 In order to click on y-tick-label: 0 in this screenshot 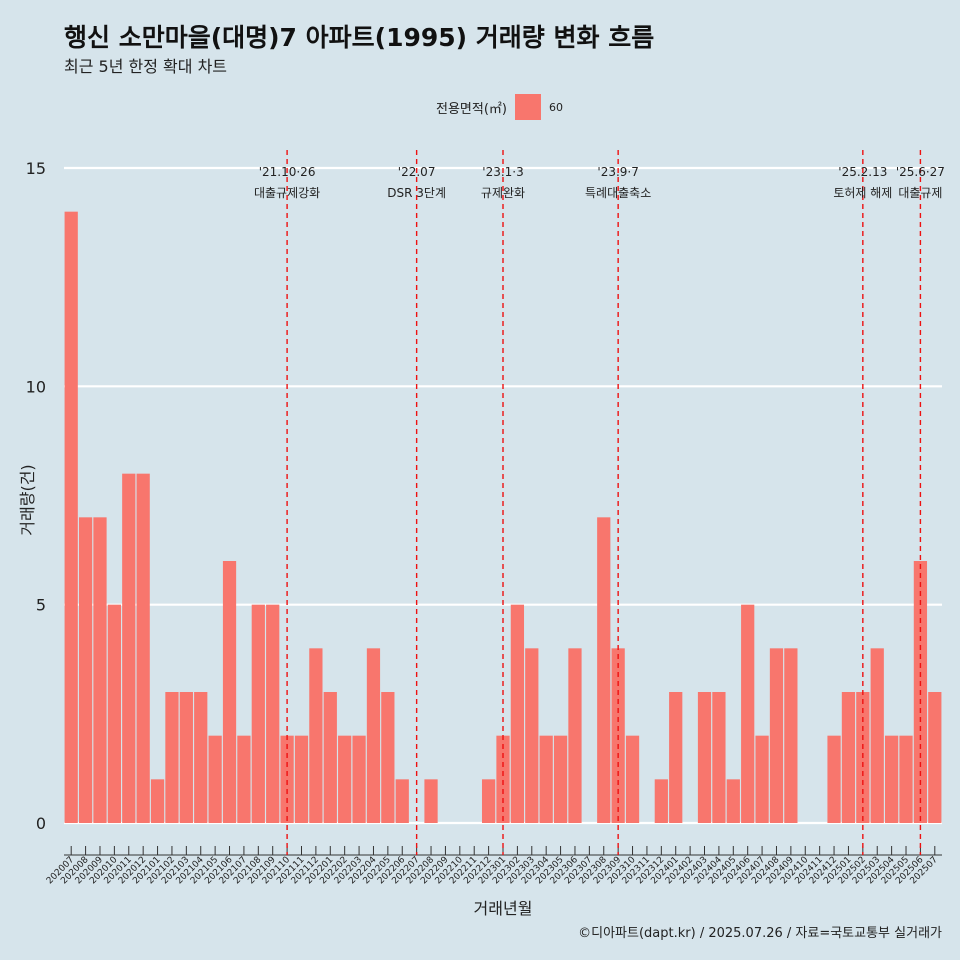, I will do `click(41, 823)`.